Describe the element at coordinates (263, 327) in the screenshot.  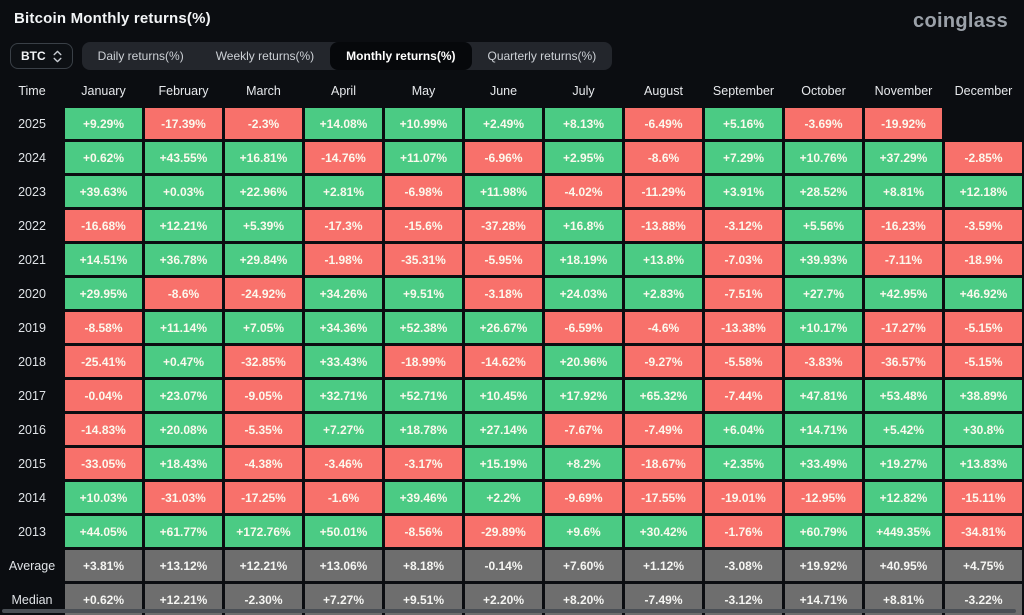
I see `return-cell: +7.05%` at that location.